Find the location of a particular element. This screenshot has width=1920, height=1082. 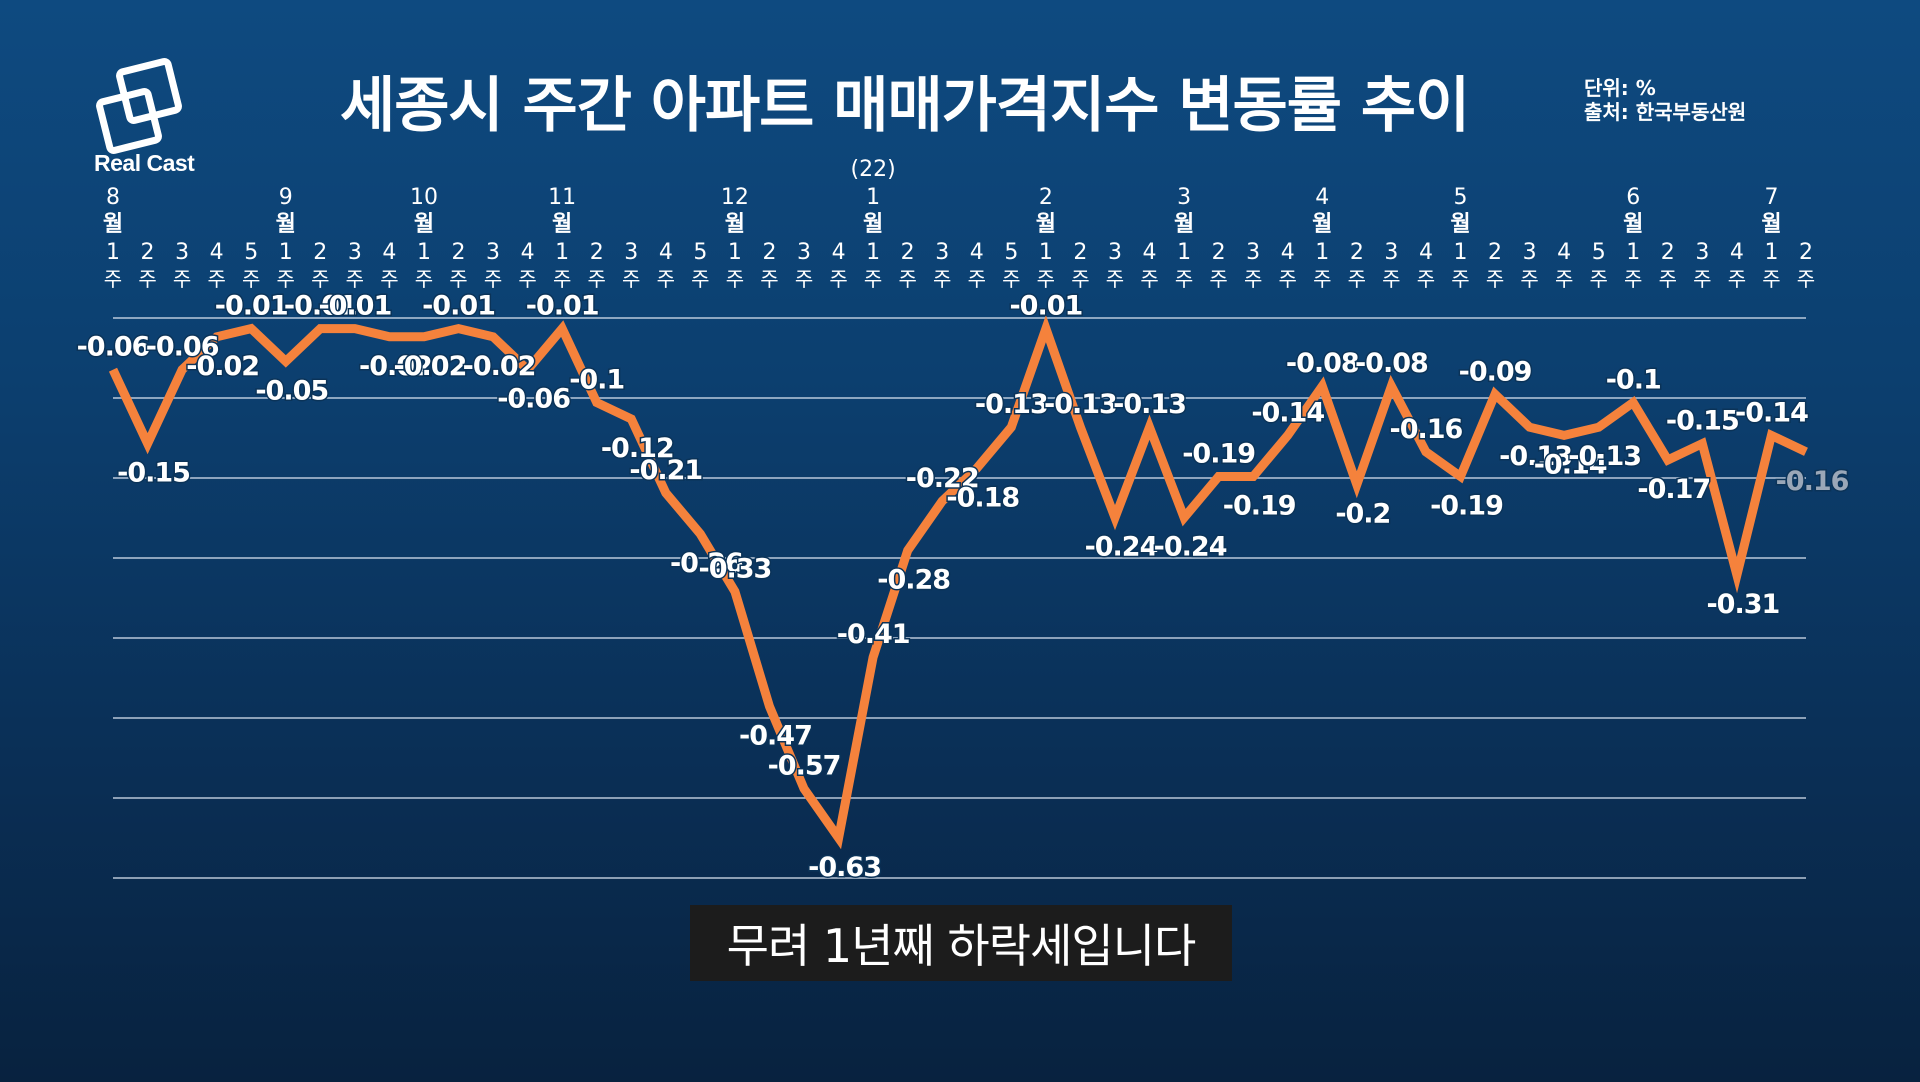

month-number-label: 4 is located at coordinates (1322, 197).